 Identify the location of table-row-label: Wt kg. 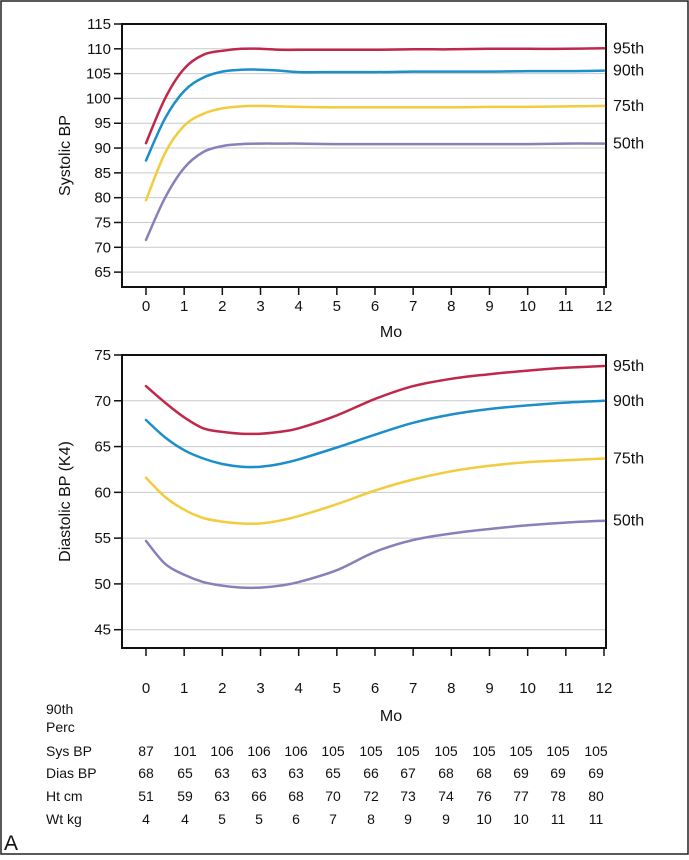
(64, 819).